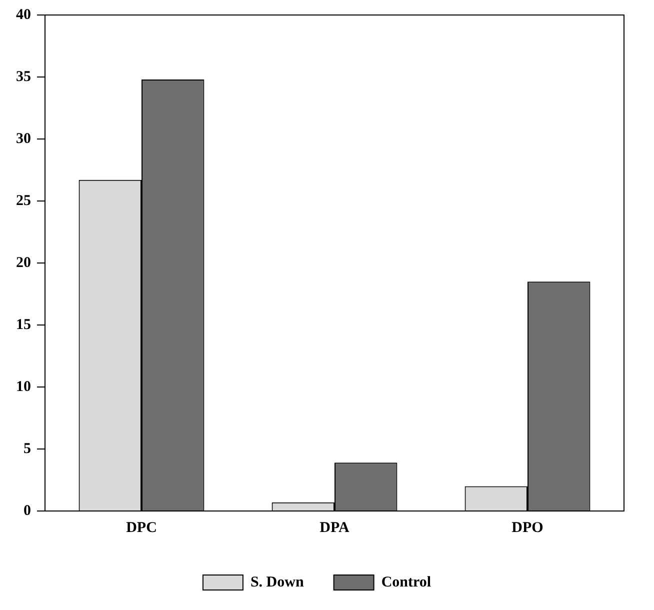  Describe the element at coordinates (23, 200) in the screenshot. I see `y-tick-label: 25` at that location.